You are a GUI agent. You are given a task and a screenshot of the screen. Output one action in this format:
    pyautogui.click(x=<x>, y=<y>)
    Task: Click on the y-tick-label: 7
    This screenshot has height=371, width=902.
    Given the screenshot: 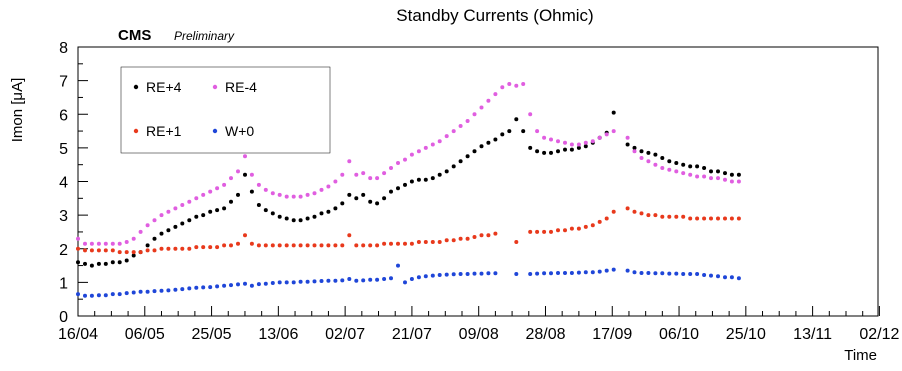 What is the action you would take?
    pyautogui.click(x=63, y=82)
    